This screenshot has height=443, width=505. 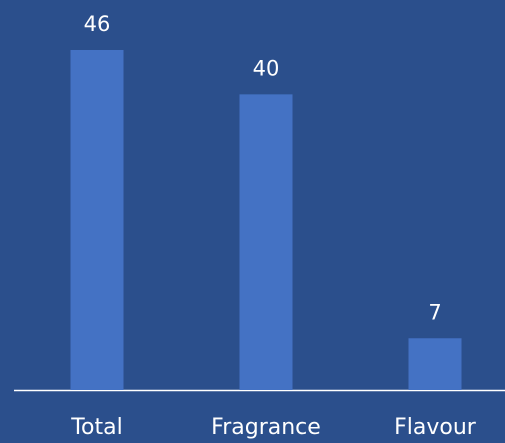 I want to click on data-label: 46, so click(x=97, y=24).